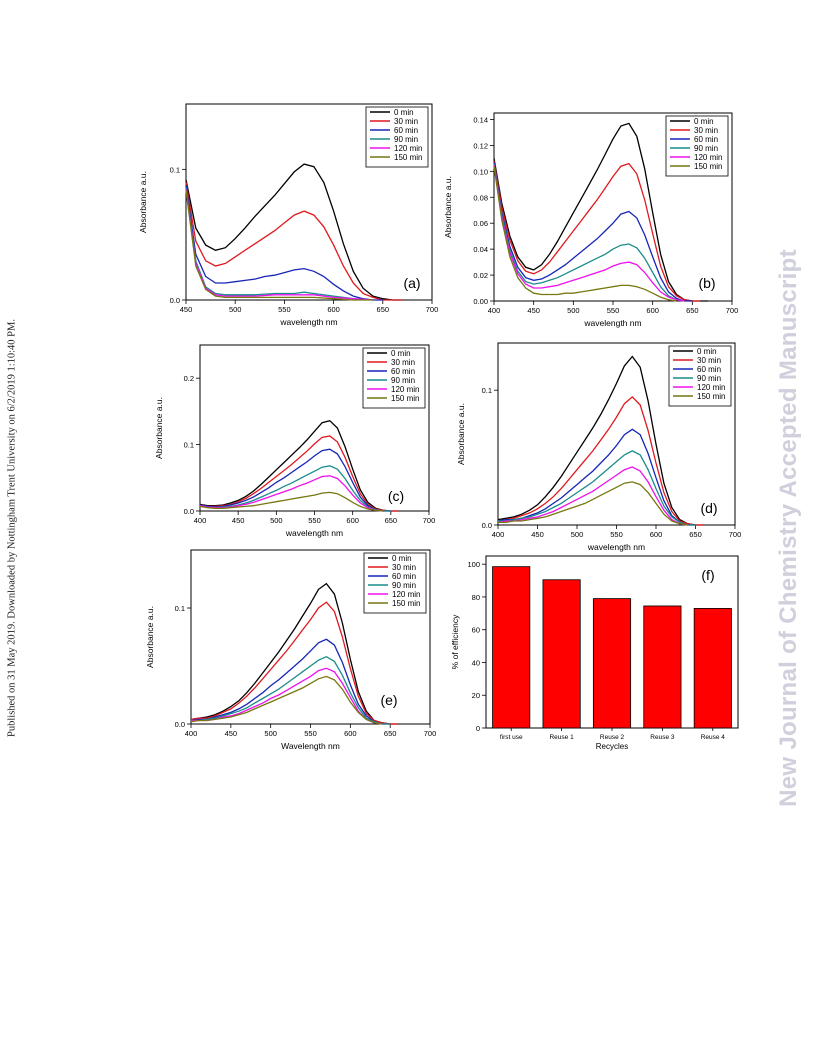  I want to click on x-tick-label: 400, so click(200, 520).